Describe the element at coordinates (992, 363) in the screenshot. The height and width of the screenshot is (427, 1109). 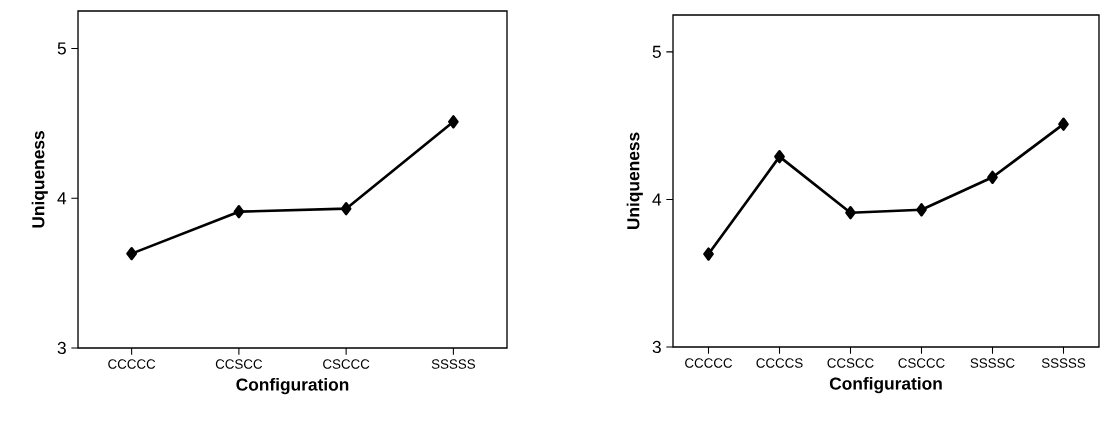
I see `x-tick-label: SSSSC` at that location.